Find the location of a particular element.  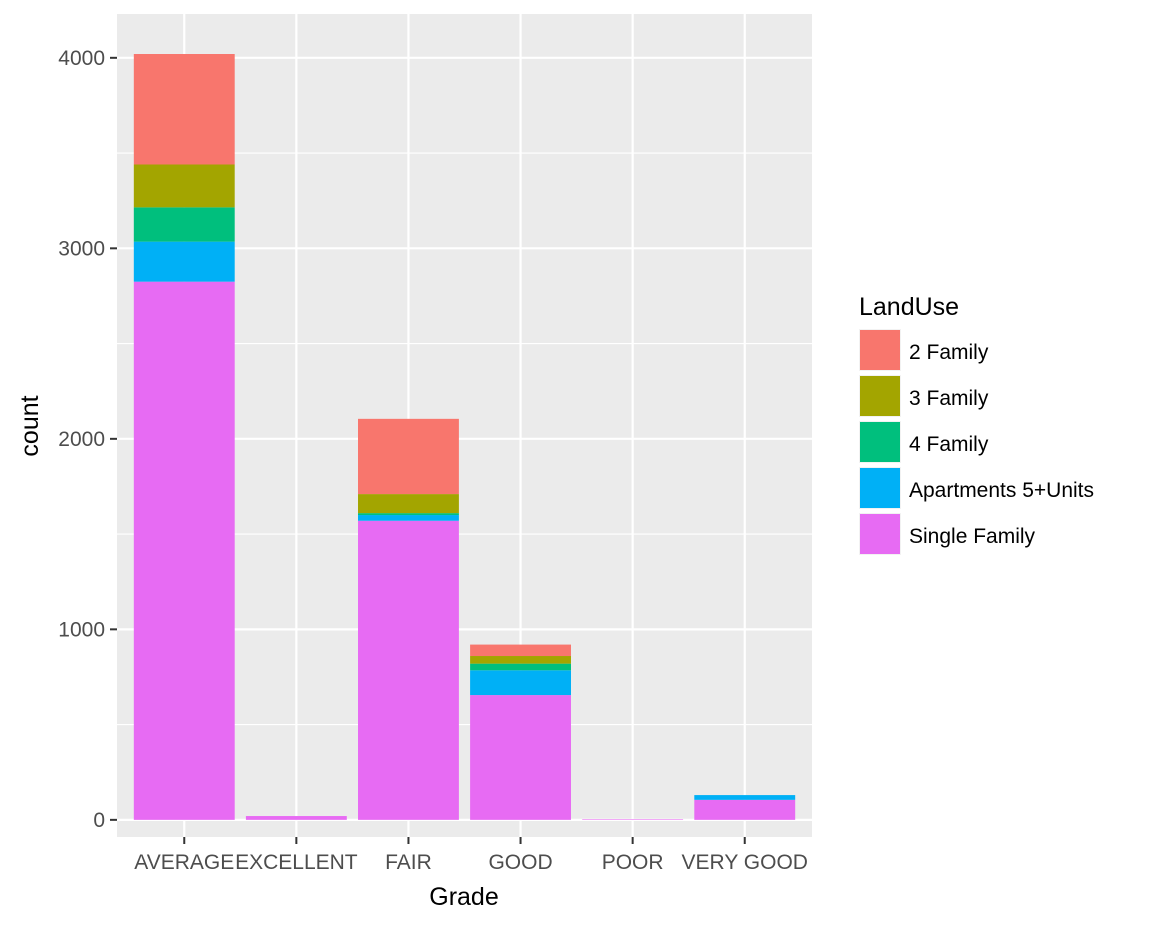

legend-label: 2 Family is located at coordinates (949, 352).